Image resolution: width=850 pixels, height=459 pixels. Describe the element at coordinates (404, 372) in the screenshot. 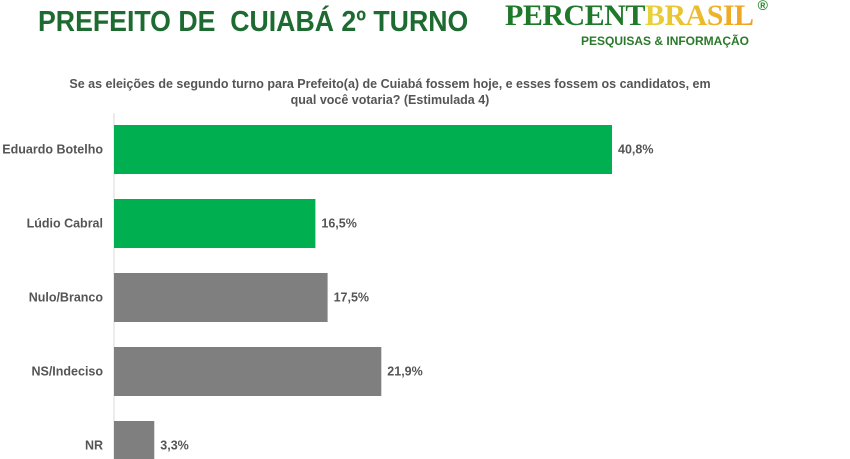

I see `data-label: 21,9%` at that location.